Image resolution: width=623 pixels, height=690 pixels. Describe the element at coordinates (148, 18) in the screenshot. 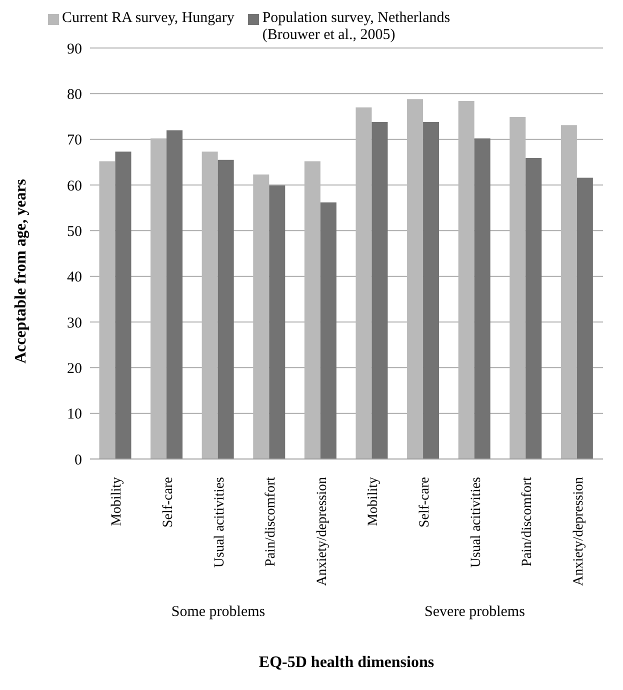

I see `legend-label: Current RA survey, Hungary` at that location.